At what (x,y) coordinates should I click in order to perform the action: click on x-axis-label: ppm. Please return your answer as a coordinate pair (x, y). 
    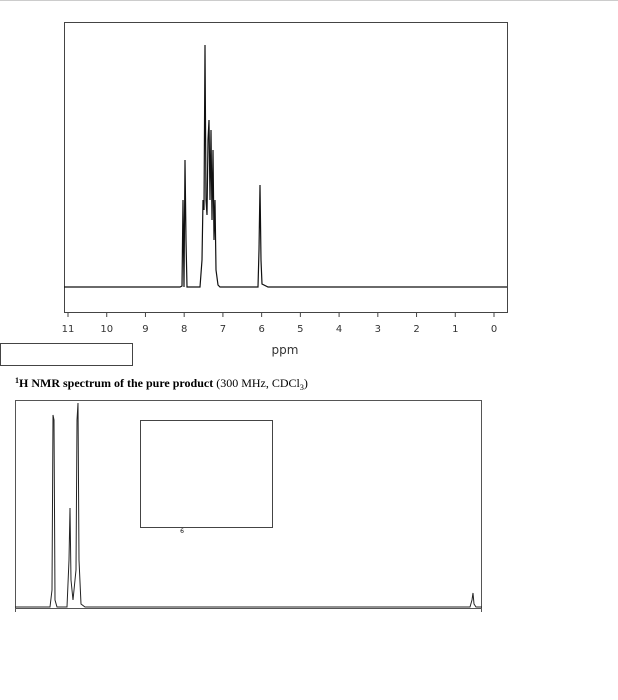
    Looking at the image, I should click on (285, 350).